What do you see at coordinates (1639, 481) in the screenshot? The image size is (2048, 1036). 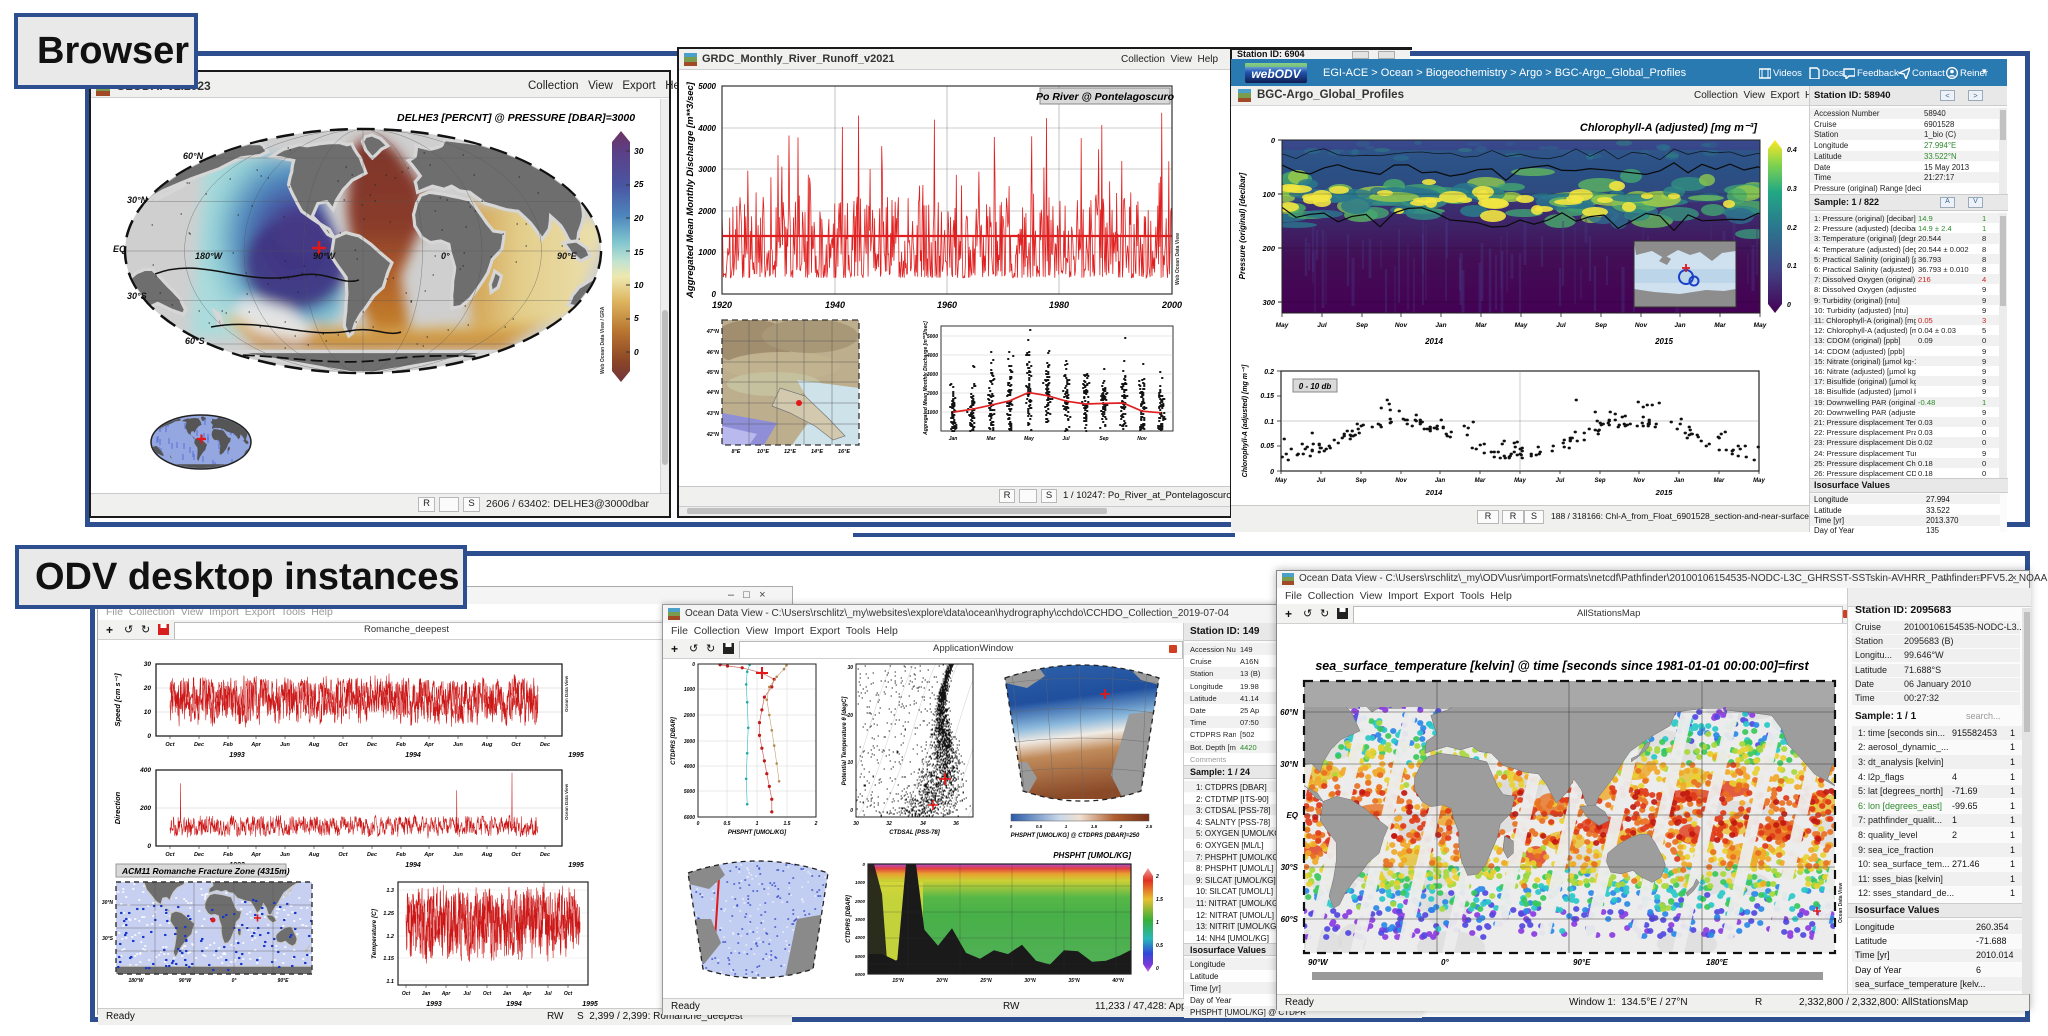 I see `svg-text: Nov` at bounding box center [1639, 481].